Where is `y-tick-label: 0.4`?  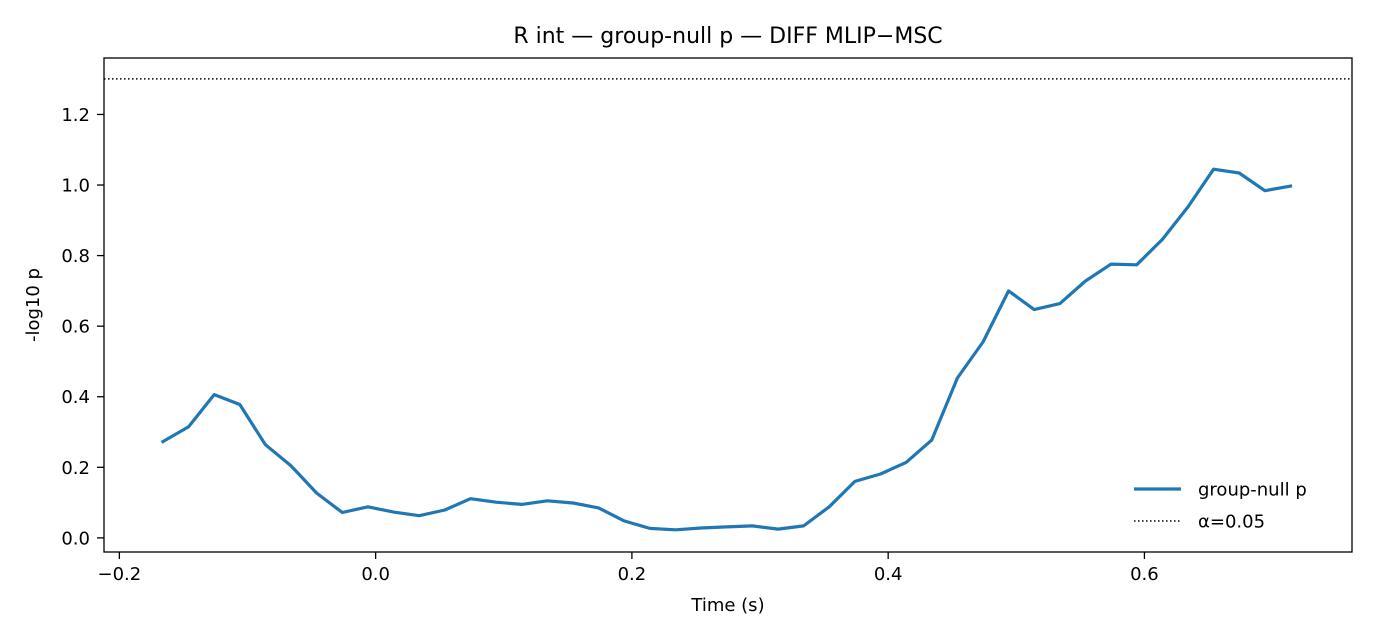
y-tick-label: 0.4 is located at coordinates (75, 397).